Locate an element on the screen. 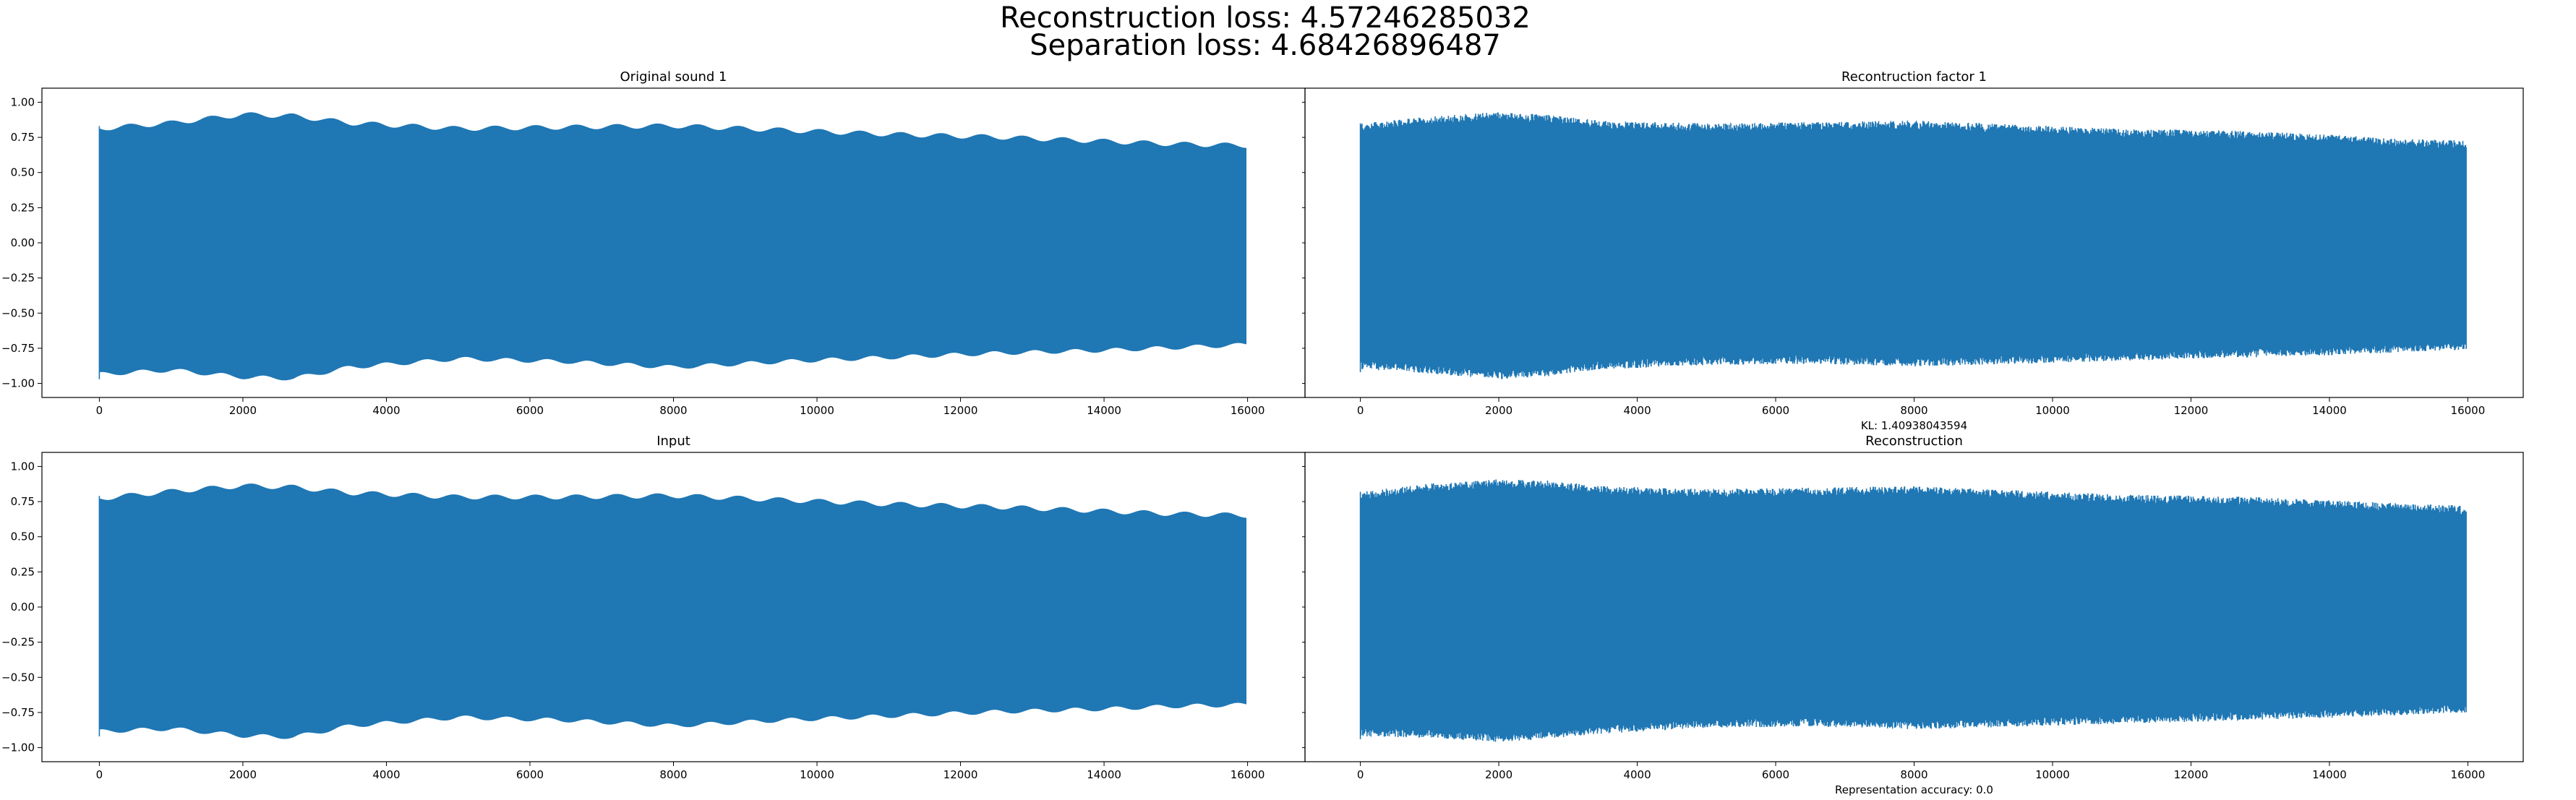  subplot-title: Original sound 1 is located at coordinates (673, 77).